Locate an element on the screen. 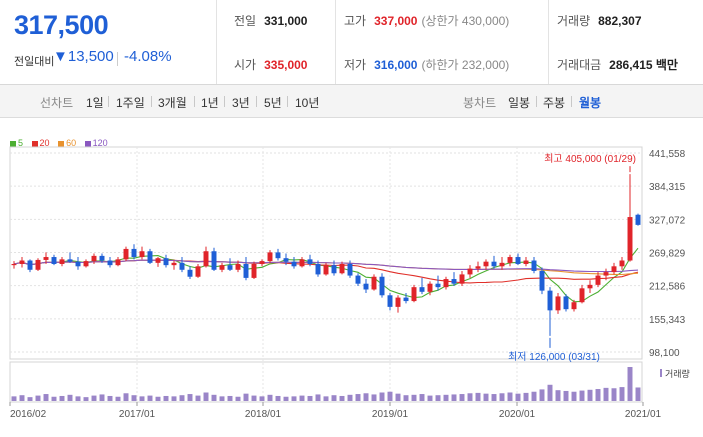 The image size is (703, 437). volume-plot-frame is located at coordinates (326, 382).